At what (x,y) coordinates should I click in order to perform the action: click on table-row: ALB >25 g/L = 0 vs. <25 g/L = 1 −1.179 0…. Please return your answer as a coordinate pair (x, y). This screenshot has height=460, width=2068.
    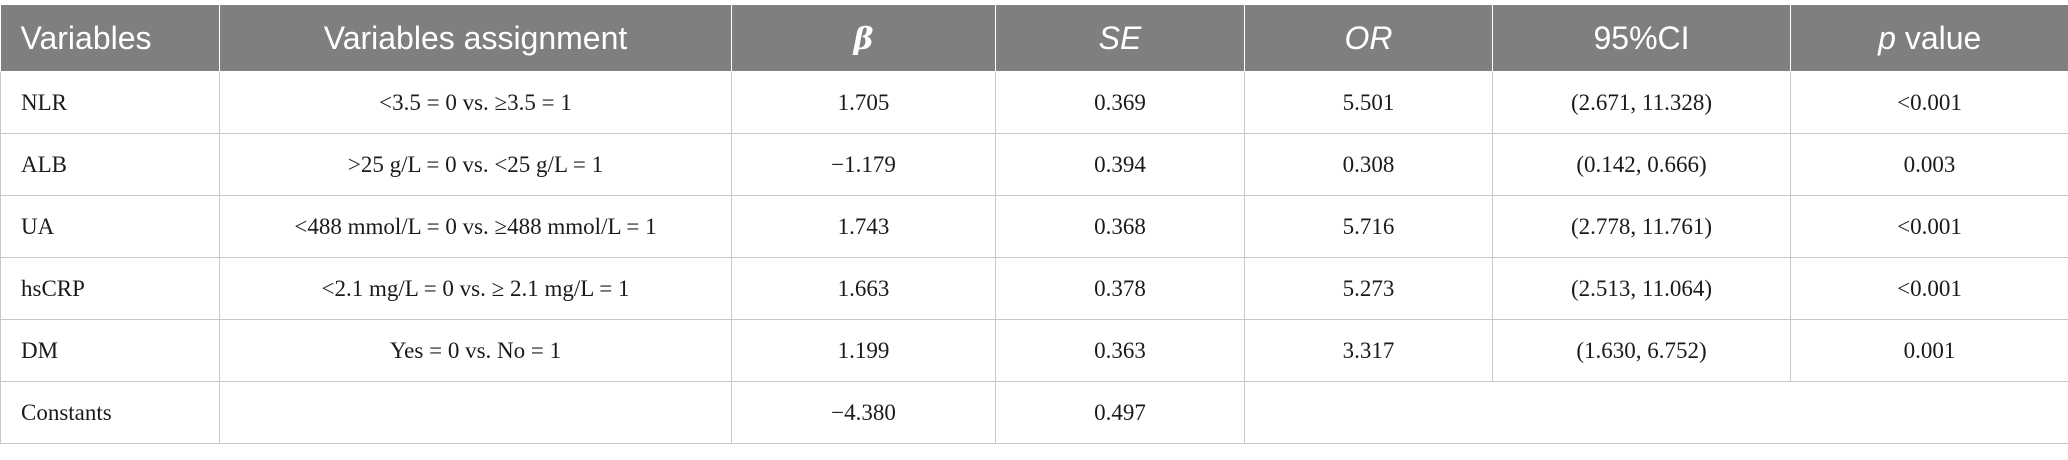
    Looking at the image, I should click on (1034, 164).